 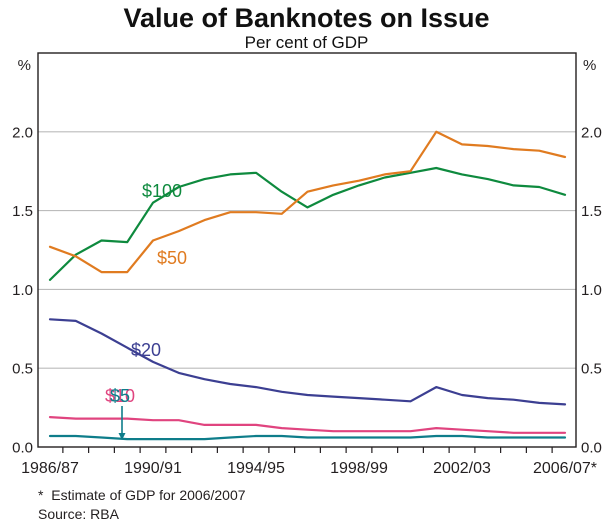 What do you see at coordinates (462, 468) in the screenshot?
I see `x-tick-label: 2002/03` at bounding box center [462, 468].